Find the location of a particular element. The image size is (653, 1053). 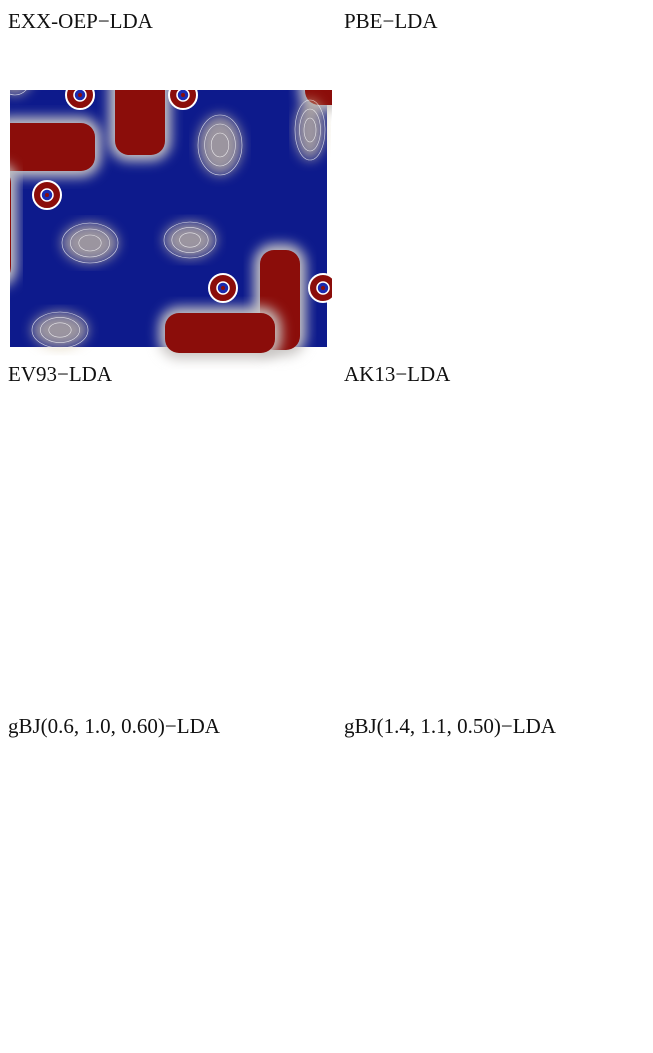

panel-title: gBJ(0.6, 1.0, 0.60)−LDA is located at coordinates (114, 726).